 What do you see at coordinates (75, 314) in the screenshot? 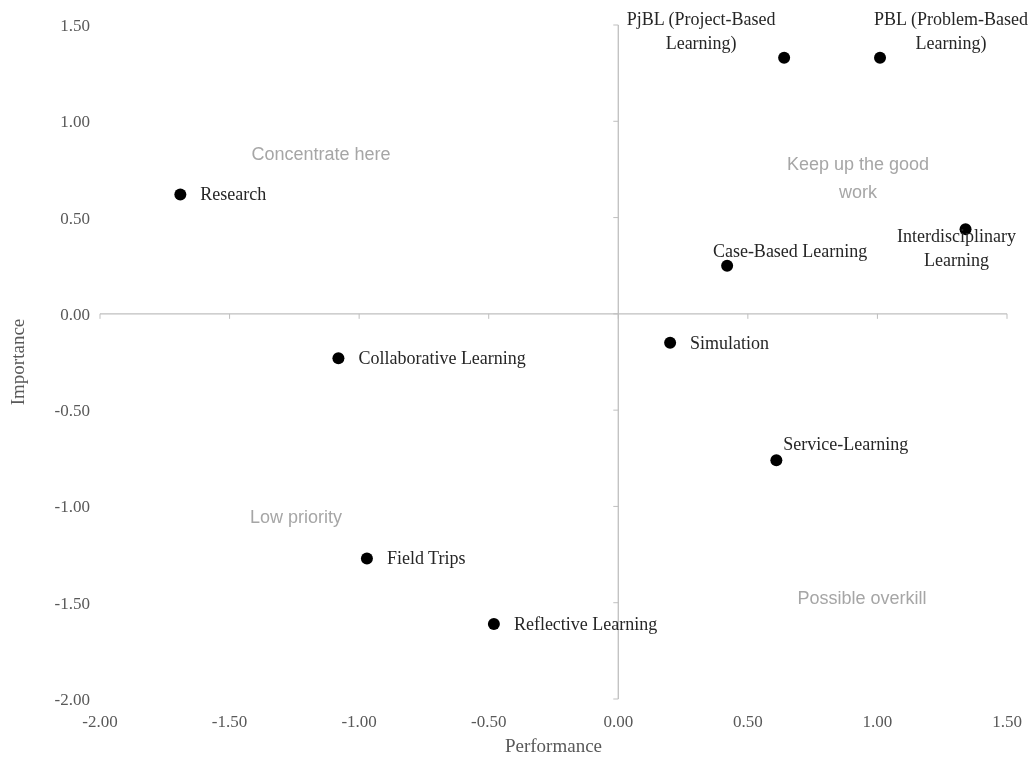
I see `y-tick-label: 0.00` at bounding box center [75, 314].